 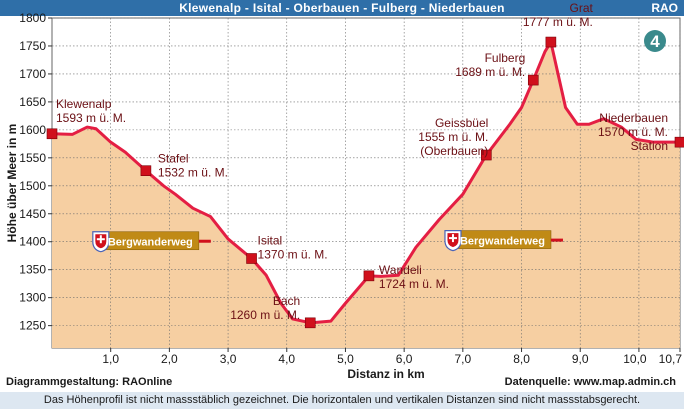 I want to click on x-tick-label: 7,0, so click(x=462, y=359).